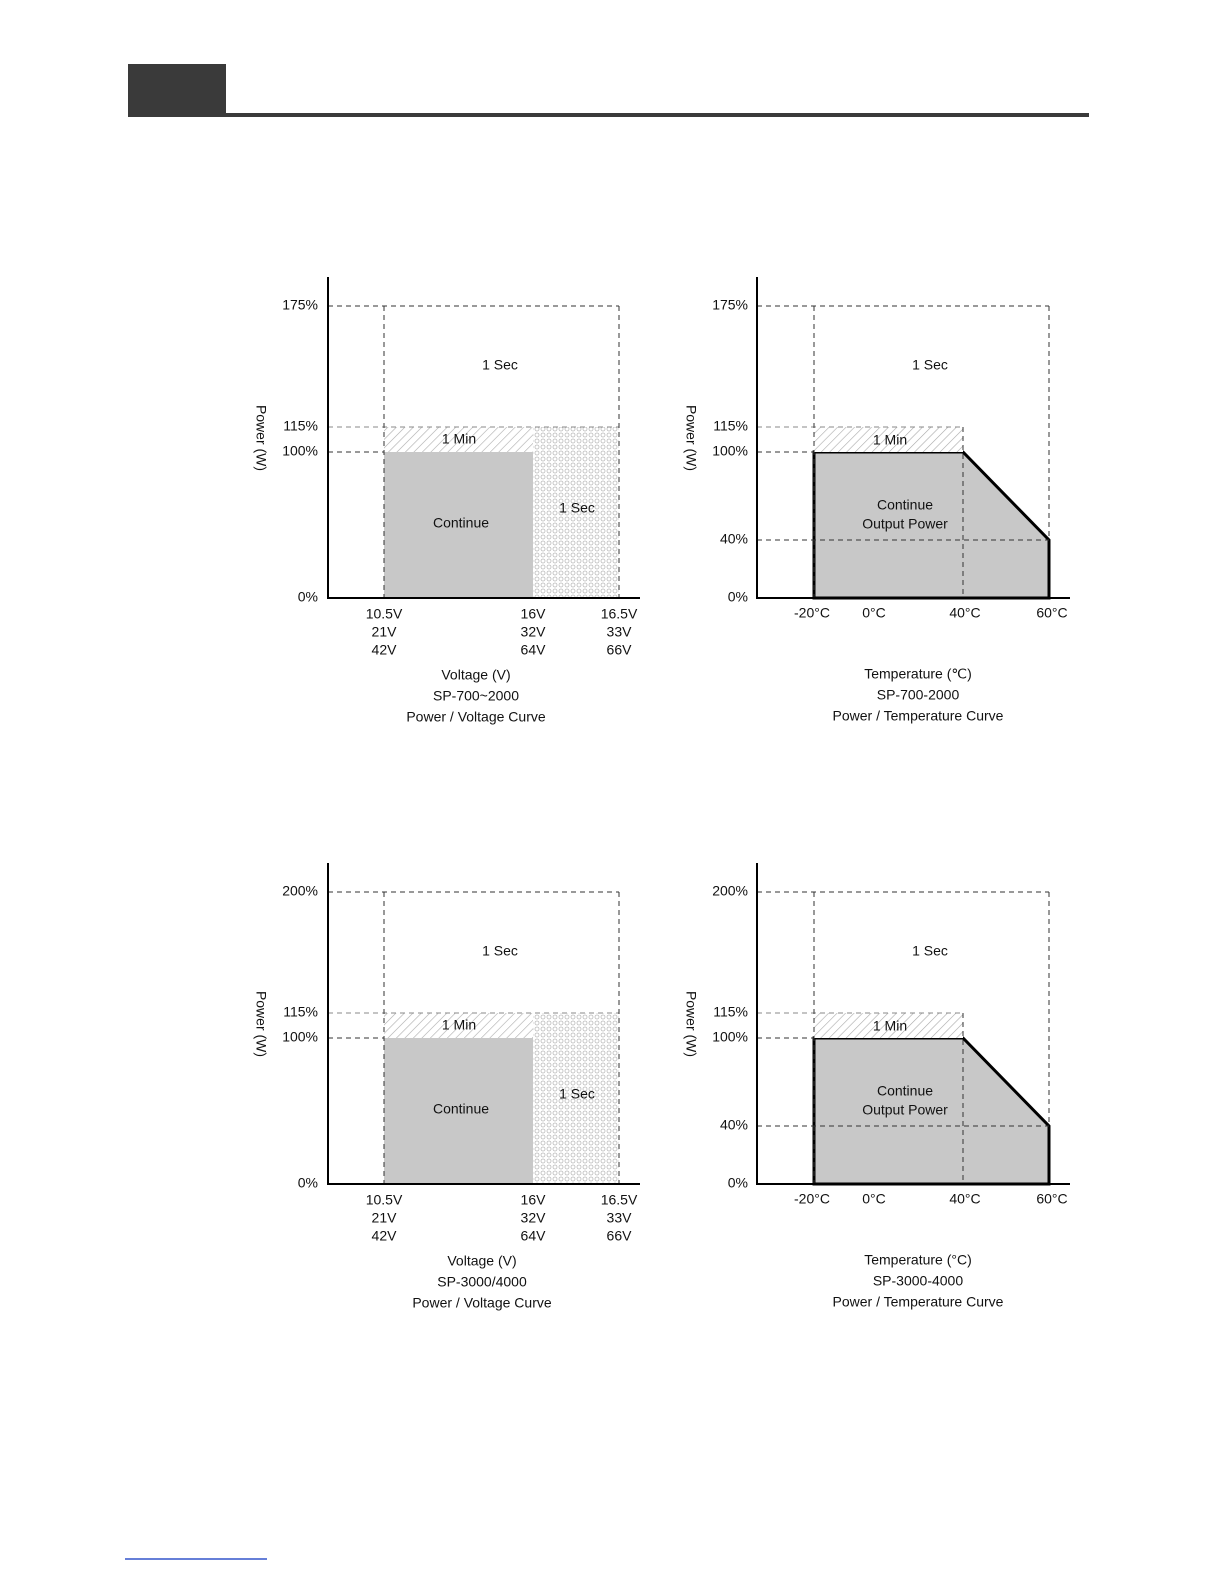 This screenshot has height=1584, width=1224. I want to click on header-block, so click(177, 90).